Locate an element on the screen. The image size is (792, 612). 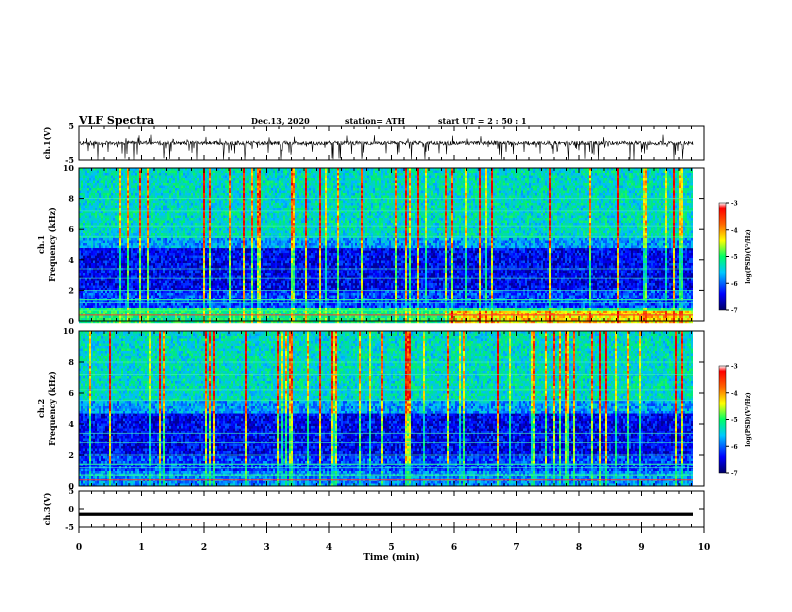
x-tick-label: 0 is located at coordinates (79, 548).